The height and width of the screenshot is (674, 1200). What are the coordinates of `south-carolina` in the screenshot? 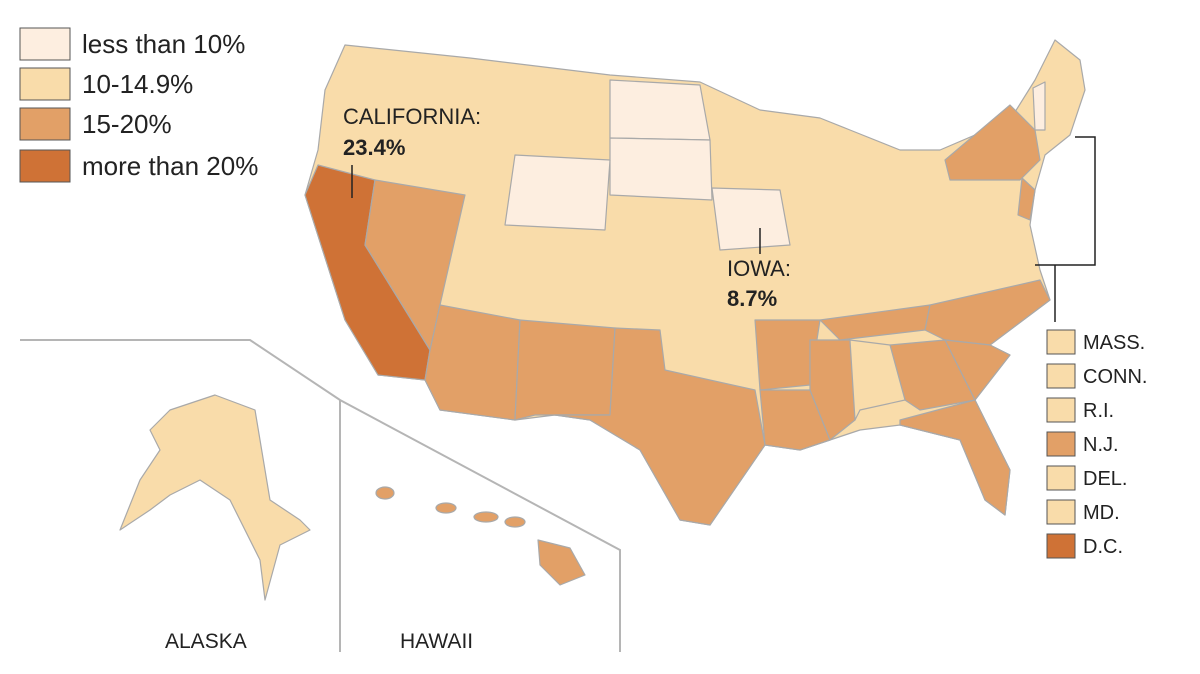 It's located at (977, 370).